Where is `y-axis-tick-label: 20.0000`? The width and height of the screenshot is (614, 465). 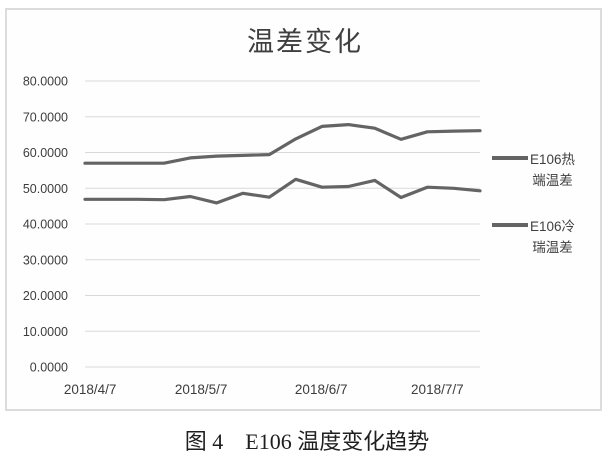 y-axis-tick-label: 20.0000 is located at coordinates (45, 296).